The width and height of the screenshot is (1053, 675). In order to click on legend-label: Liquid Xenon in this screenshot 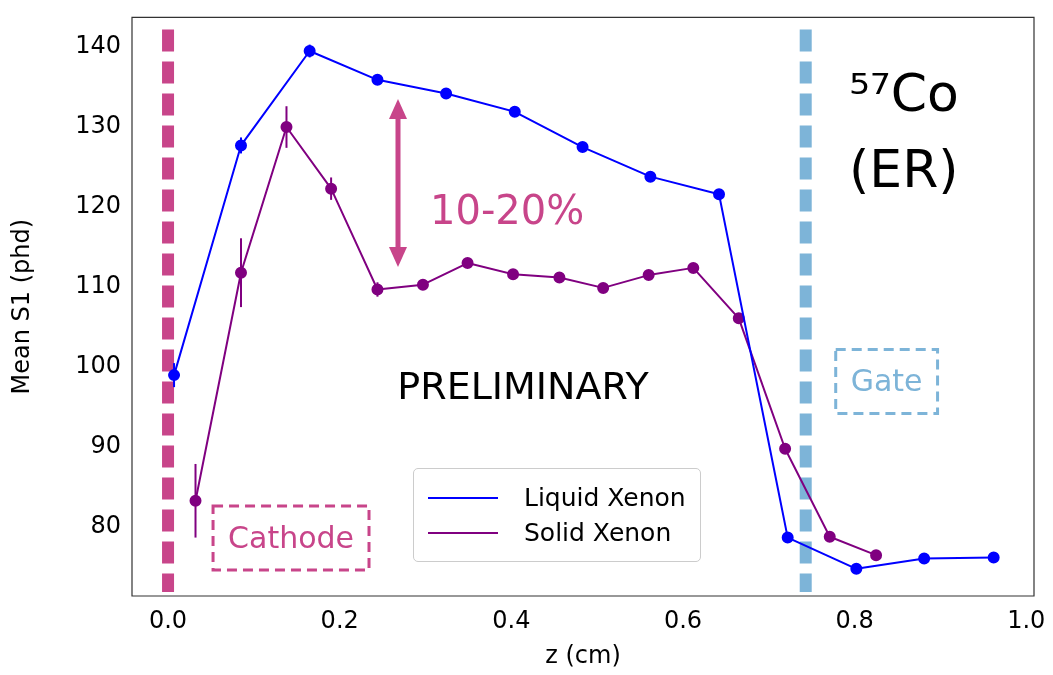, I will do `click(605, 497)`.